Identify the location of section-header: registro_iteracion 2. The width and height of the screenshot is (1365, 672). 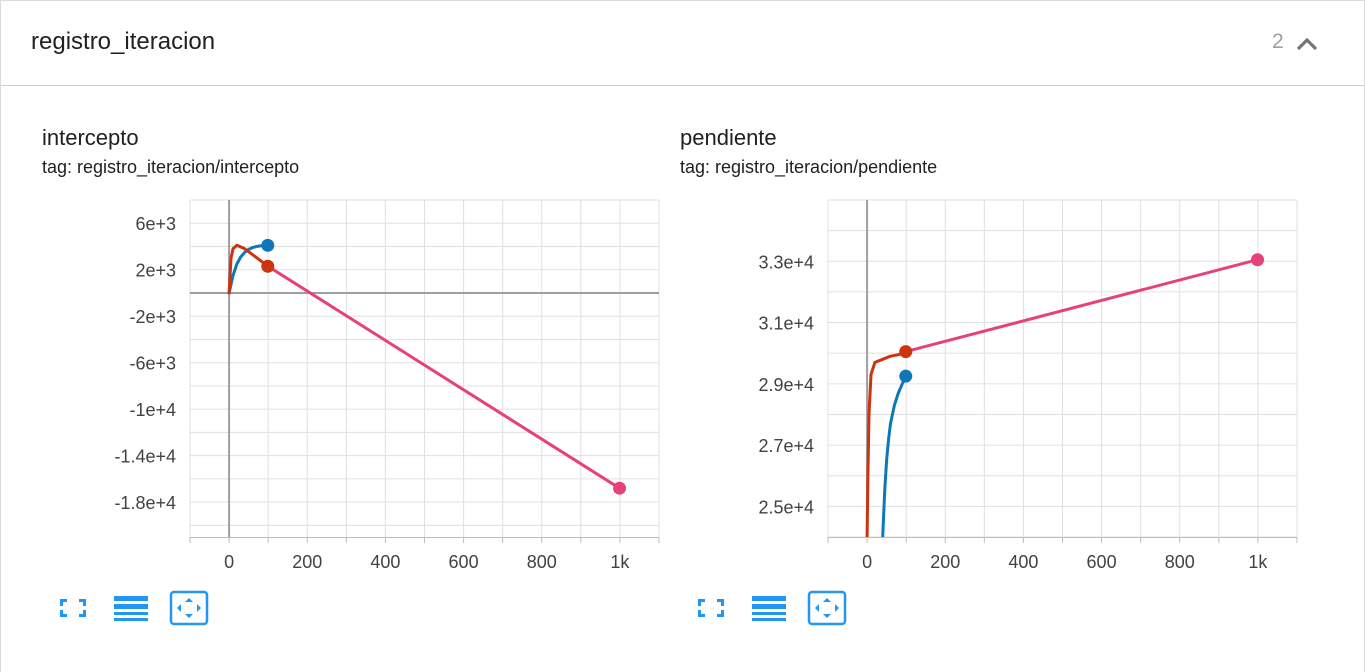
(682, 43).